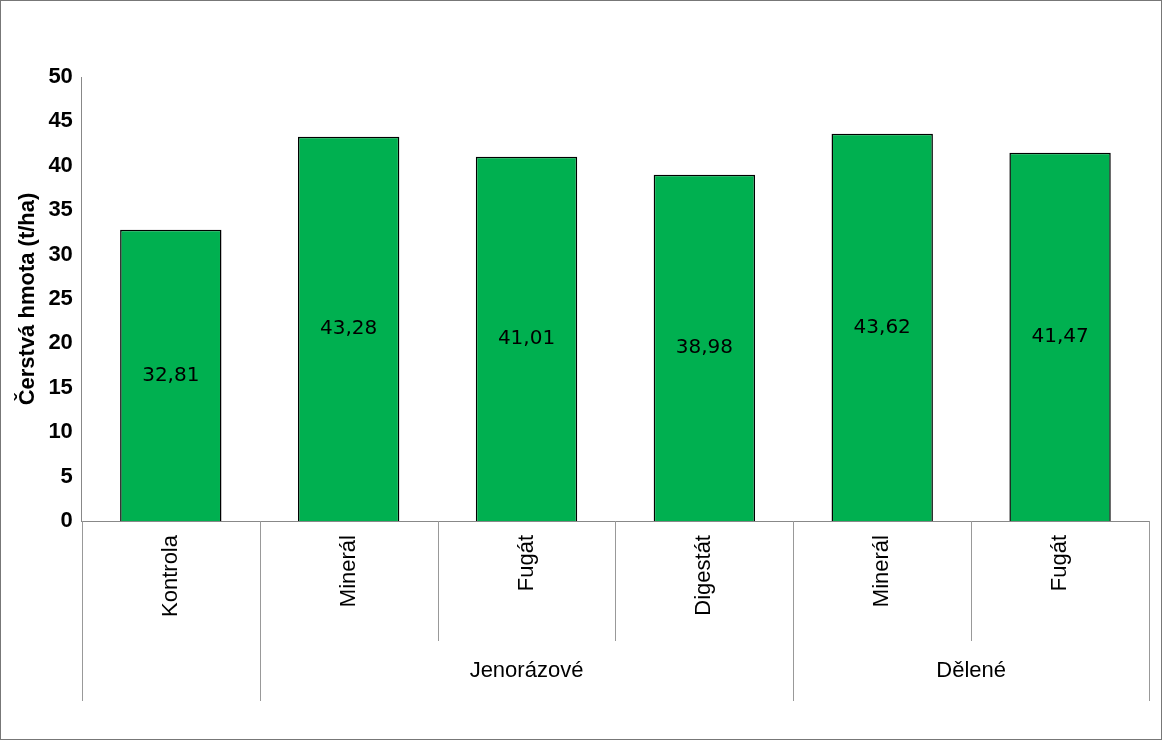 This screenshot has height=740, width=1162. I want to click on text: Dělené, so click(971, 670).